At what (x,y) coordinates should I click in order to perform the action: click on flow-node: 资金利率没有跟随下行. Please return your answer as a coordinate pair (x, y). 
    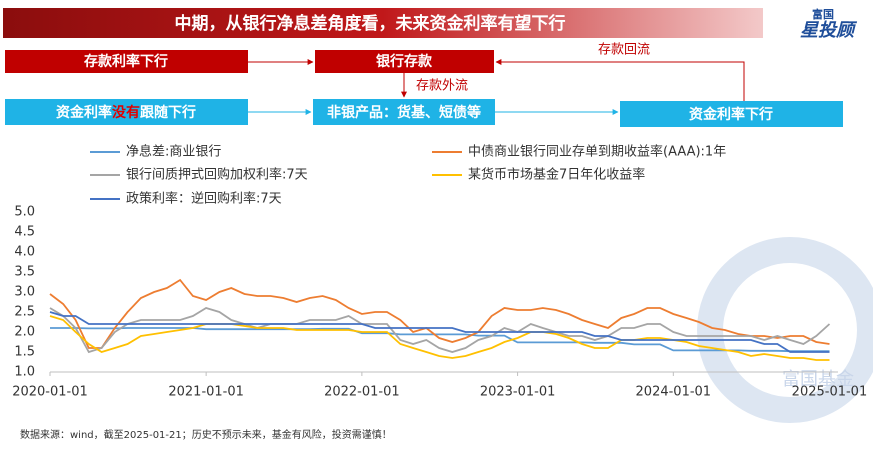
    Looking at the image, I should click on (126, 112).